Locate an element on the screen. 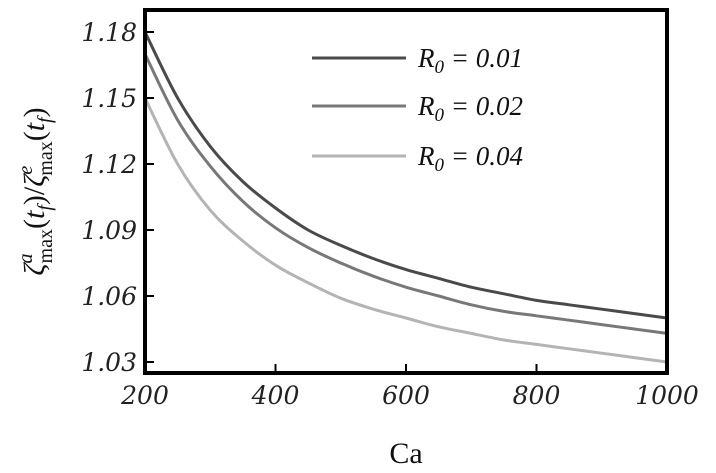 This screenshot has width=716, height=473. legend: R0 = 0.01 R0 = 0.02 R0 = 0.04 is located at coordinates (417, 109).